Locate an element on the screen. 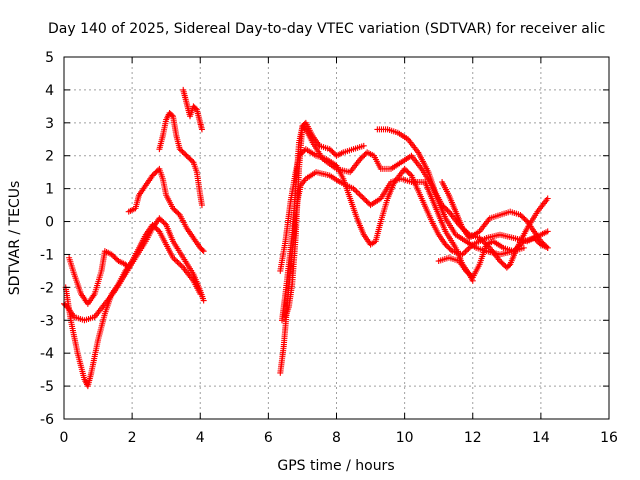 The width and height of the screenshot is (640, 480). x-tick-label: 14 is located at coordinates (541, 438).